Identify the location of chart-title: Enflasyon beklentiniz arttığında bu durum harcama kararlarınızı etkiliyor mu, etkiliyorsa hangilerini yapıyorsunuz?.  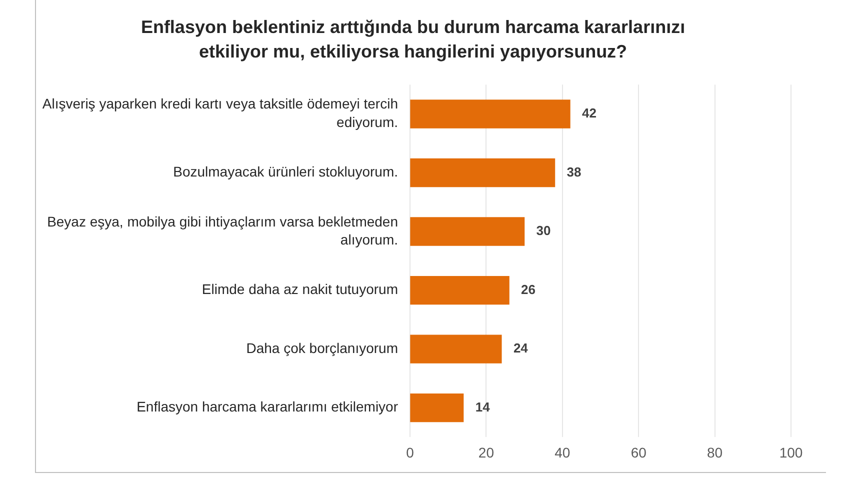
(413, 39).